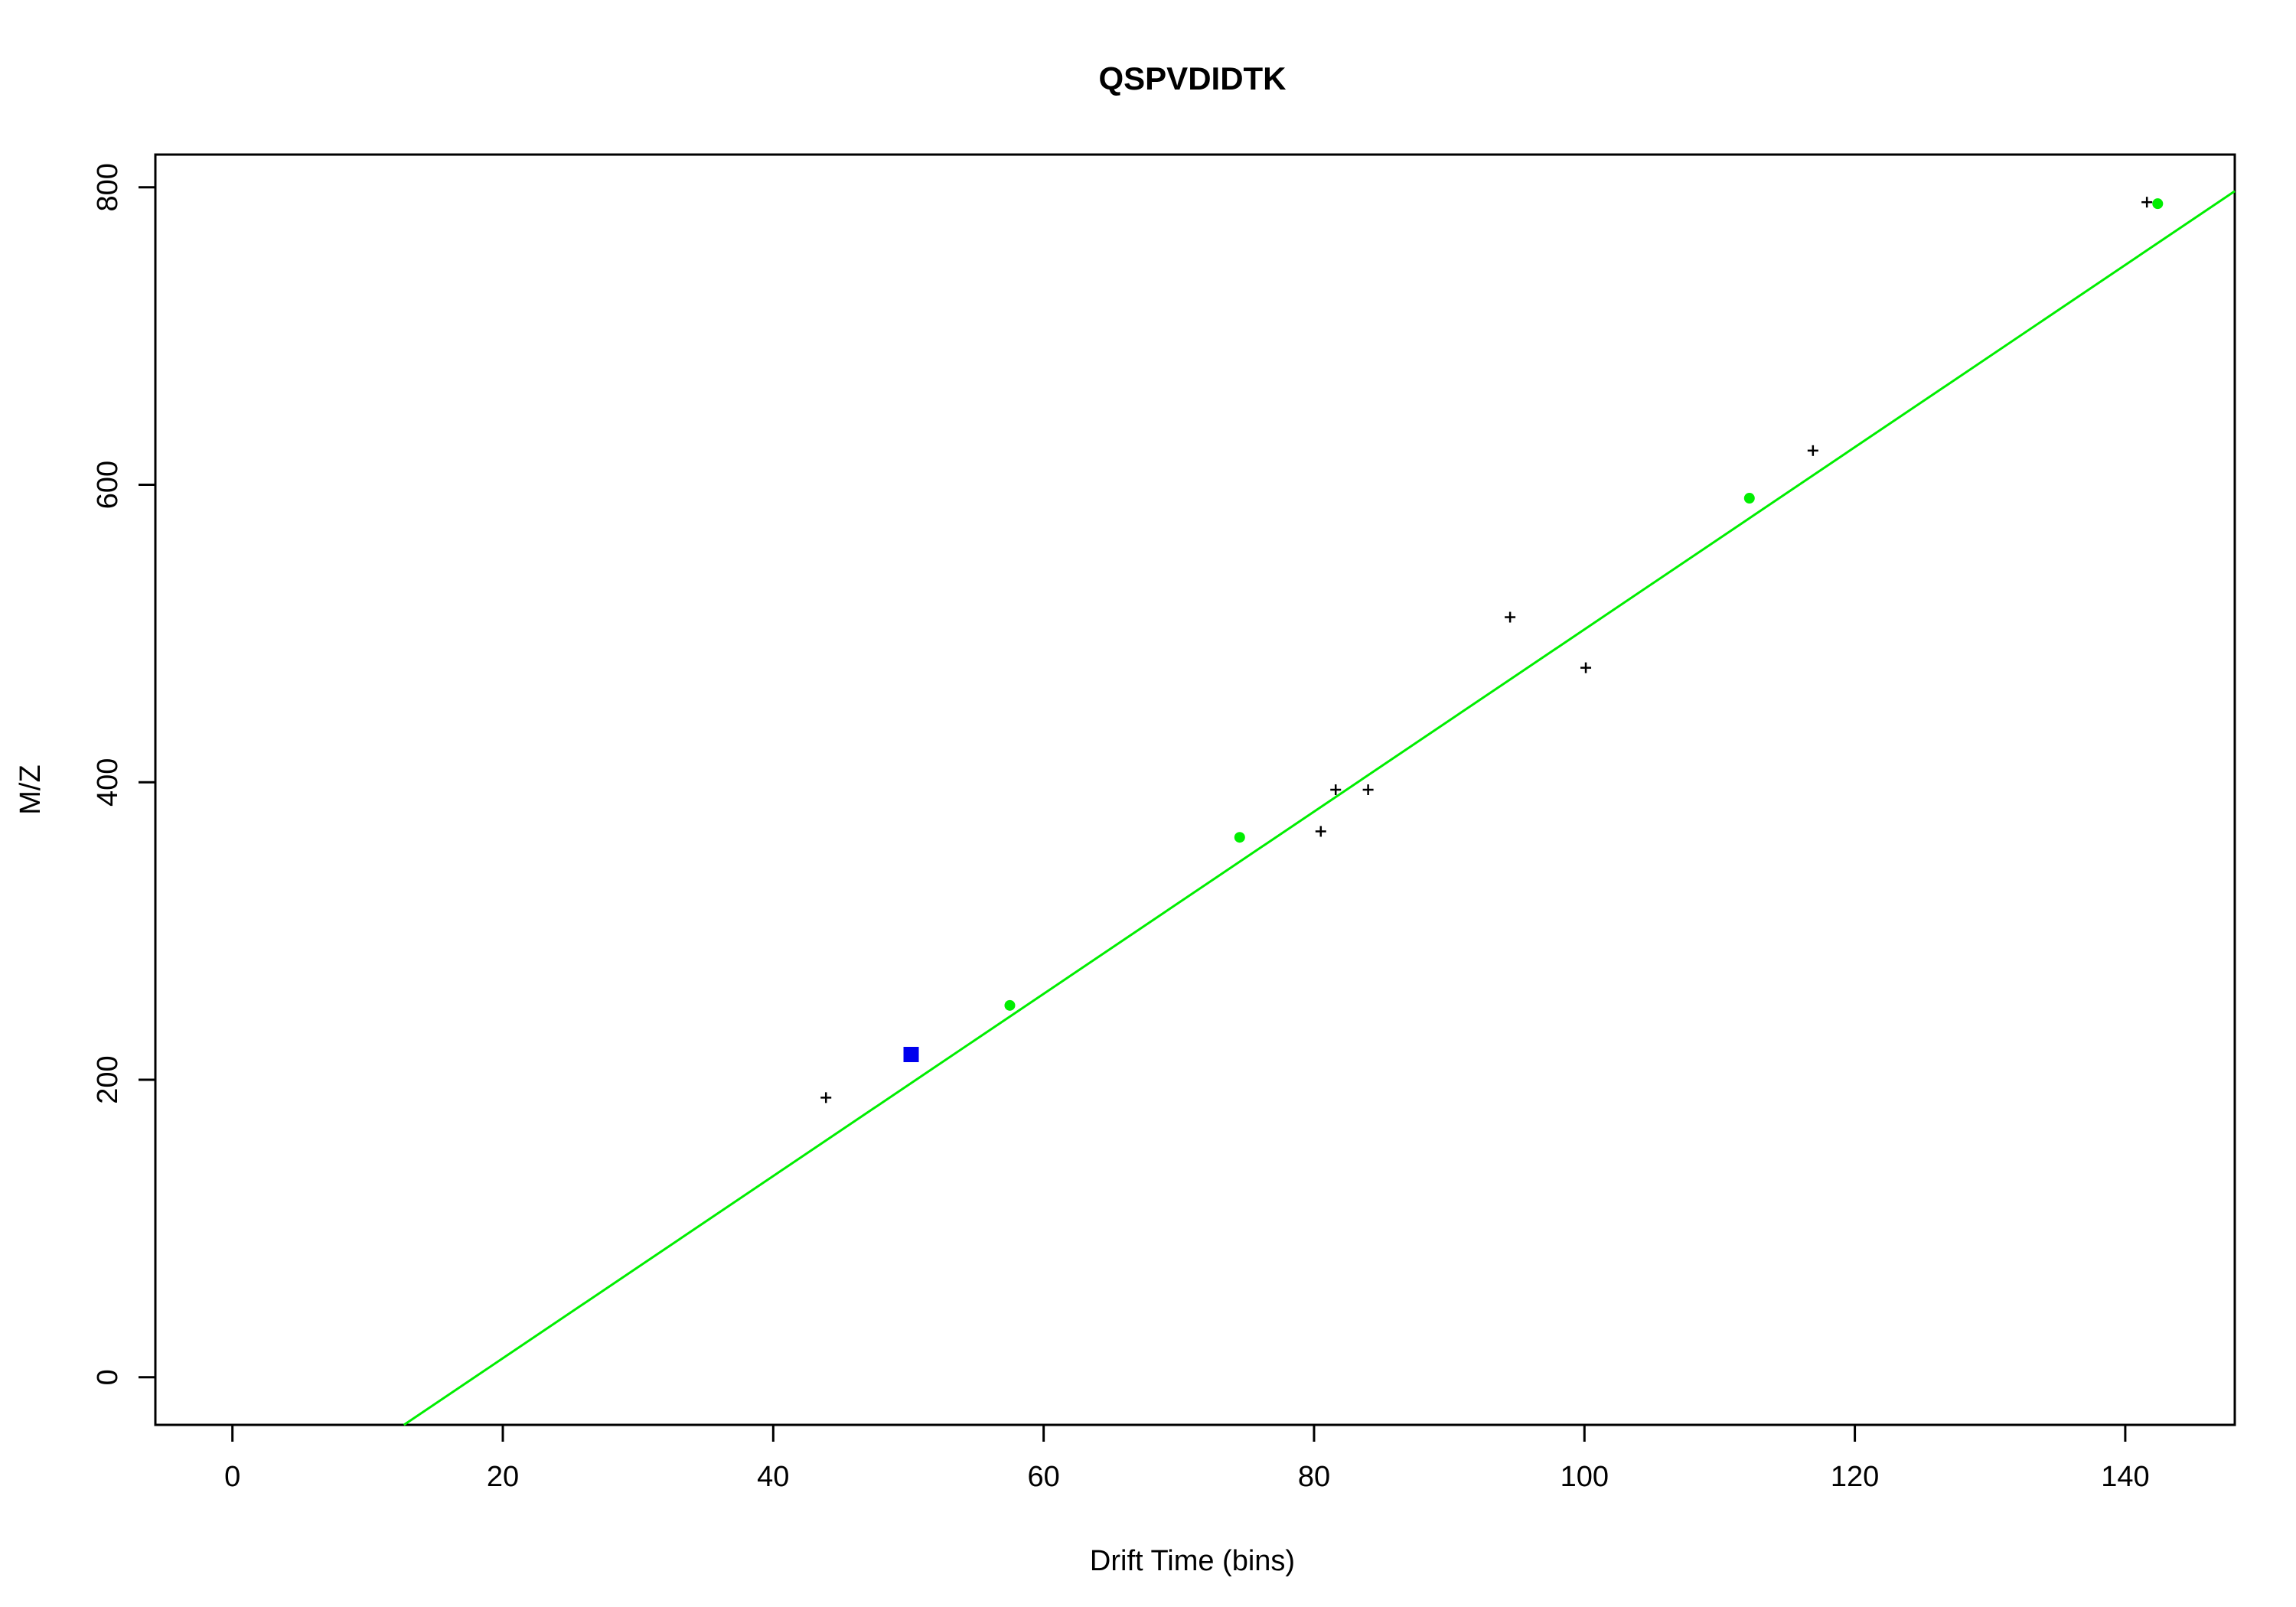 The width and height of the screenshot is (2296, 1607). Describe the element at coordinates (108, 1377) in the screenshot. I see `y-tick-label: 0` at that location.